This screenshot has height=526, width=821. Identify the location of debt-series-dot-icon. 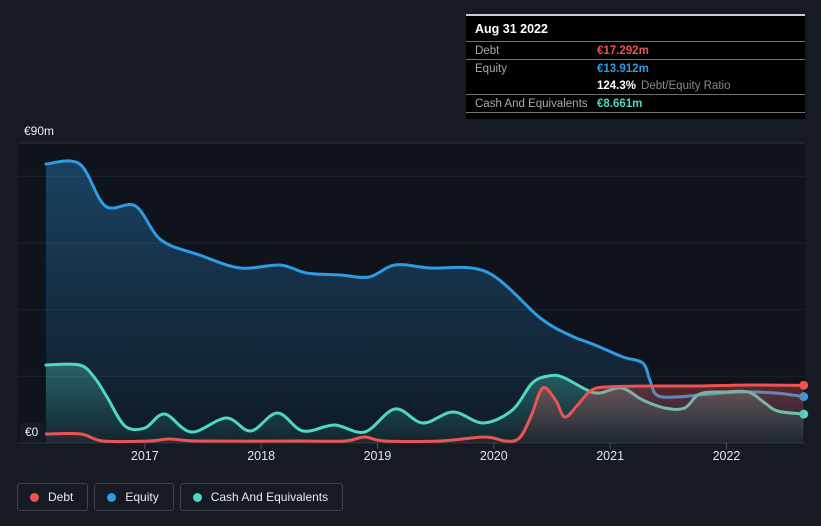
(34, 497).